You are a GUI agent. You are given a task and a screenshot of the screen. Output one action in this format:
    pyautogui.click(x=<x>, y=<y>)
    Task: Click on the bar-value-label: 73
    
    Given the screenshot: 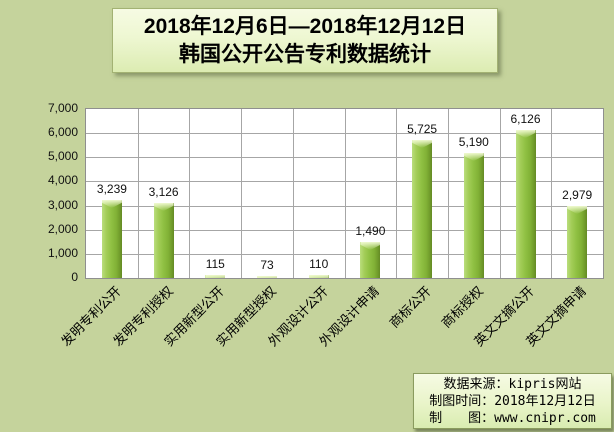 What is the action you would take?
    pyautogui.click(x=267, y=265)
    